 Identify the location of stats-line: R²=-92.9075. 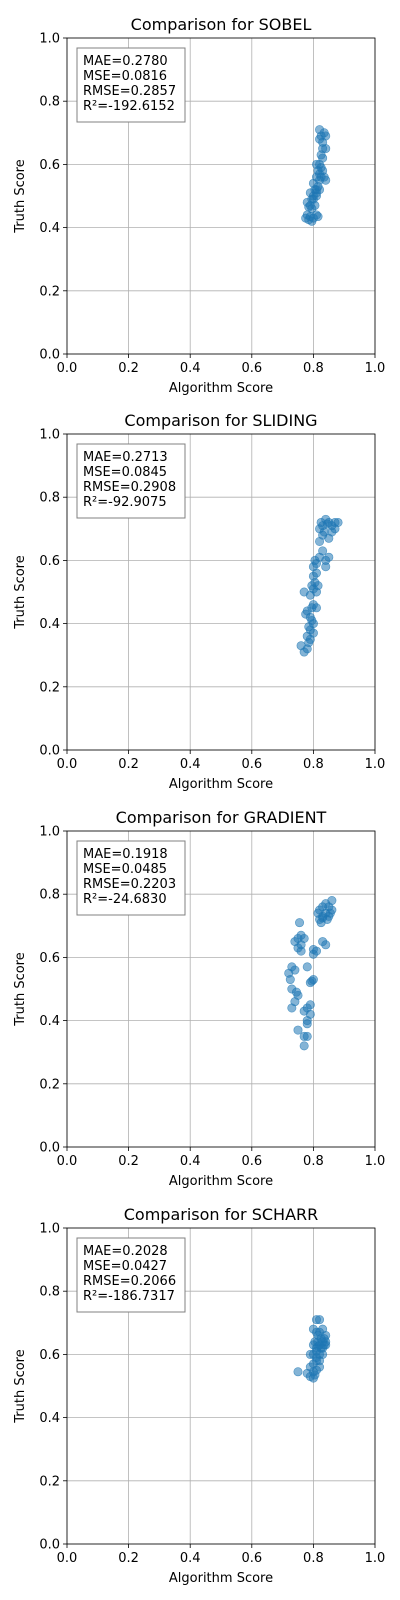
(125, 502).